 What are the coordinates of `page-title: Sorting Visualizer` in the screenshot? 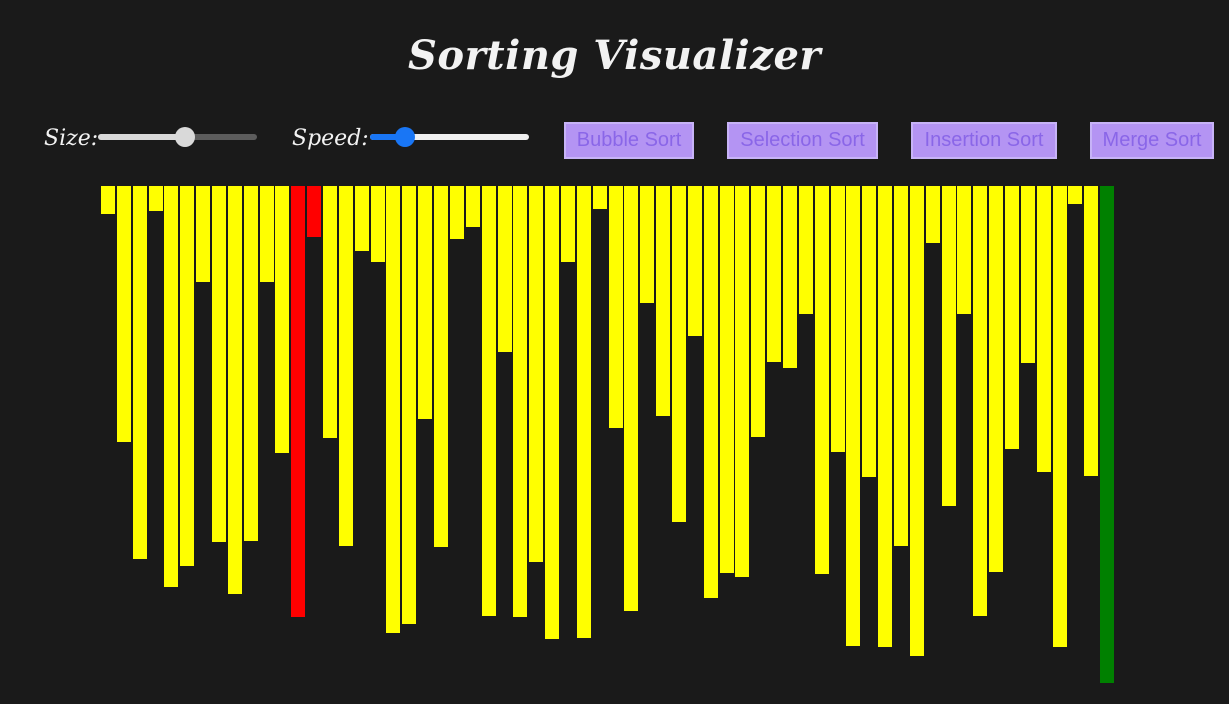 It's located at (614, 55).